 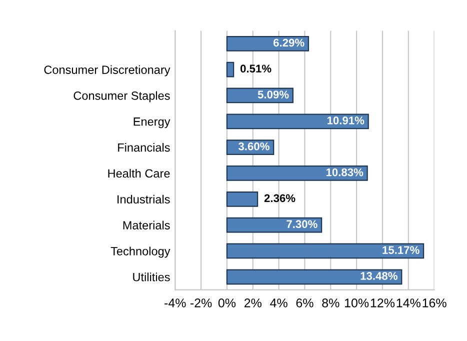 What do you see at coordinates (345, 172) in the screenshot?
I see `data-label: 10.83%` at bounding box center [345, 172].